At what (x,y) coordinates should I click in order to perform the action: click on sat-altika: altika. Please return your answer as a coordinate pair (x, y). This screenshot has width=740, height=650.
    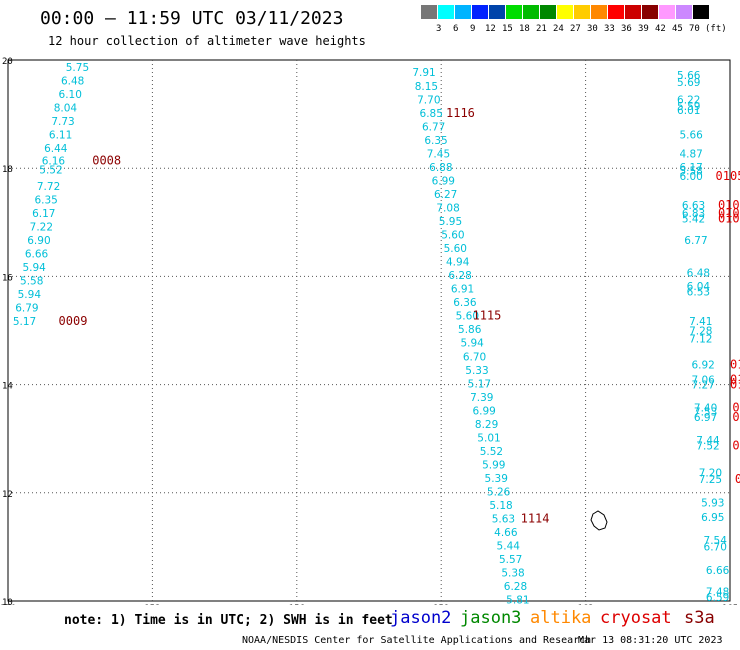
    Looking at the image, I should click on (561, 618).